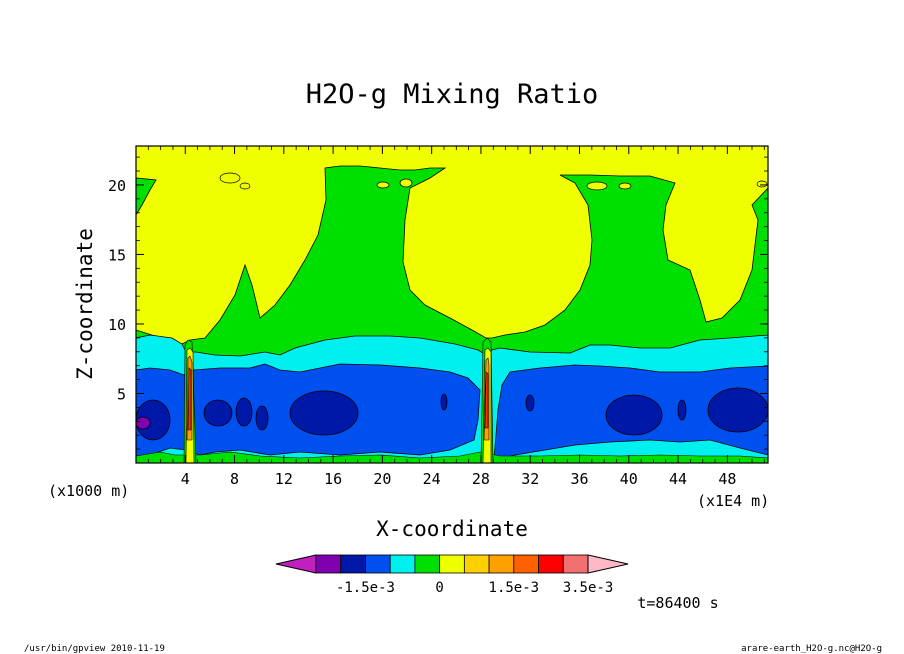 Image resolution: width=904 pixels, height=654 pixels. What do you see at coordinates (452, 529) in the screenshot?
I see `x-axis-label: X-coordinate` at bounding box center [452, 529].